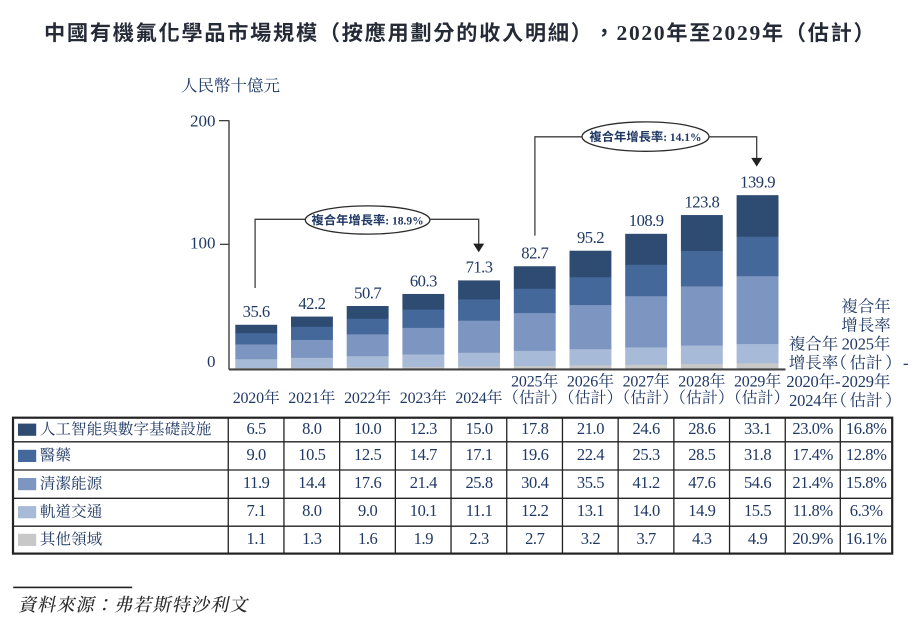  I want to click on svg-text: 15.0, so click(478, 428).